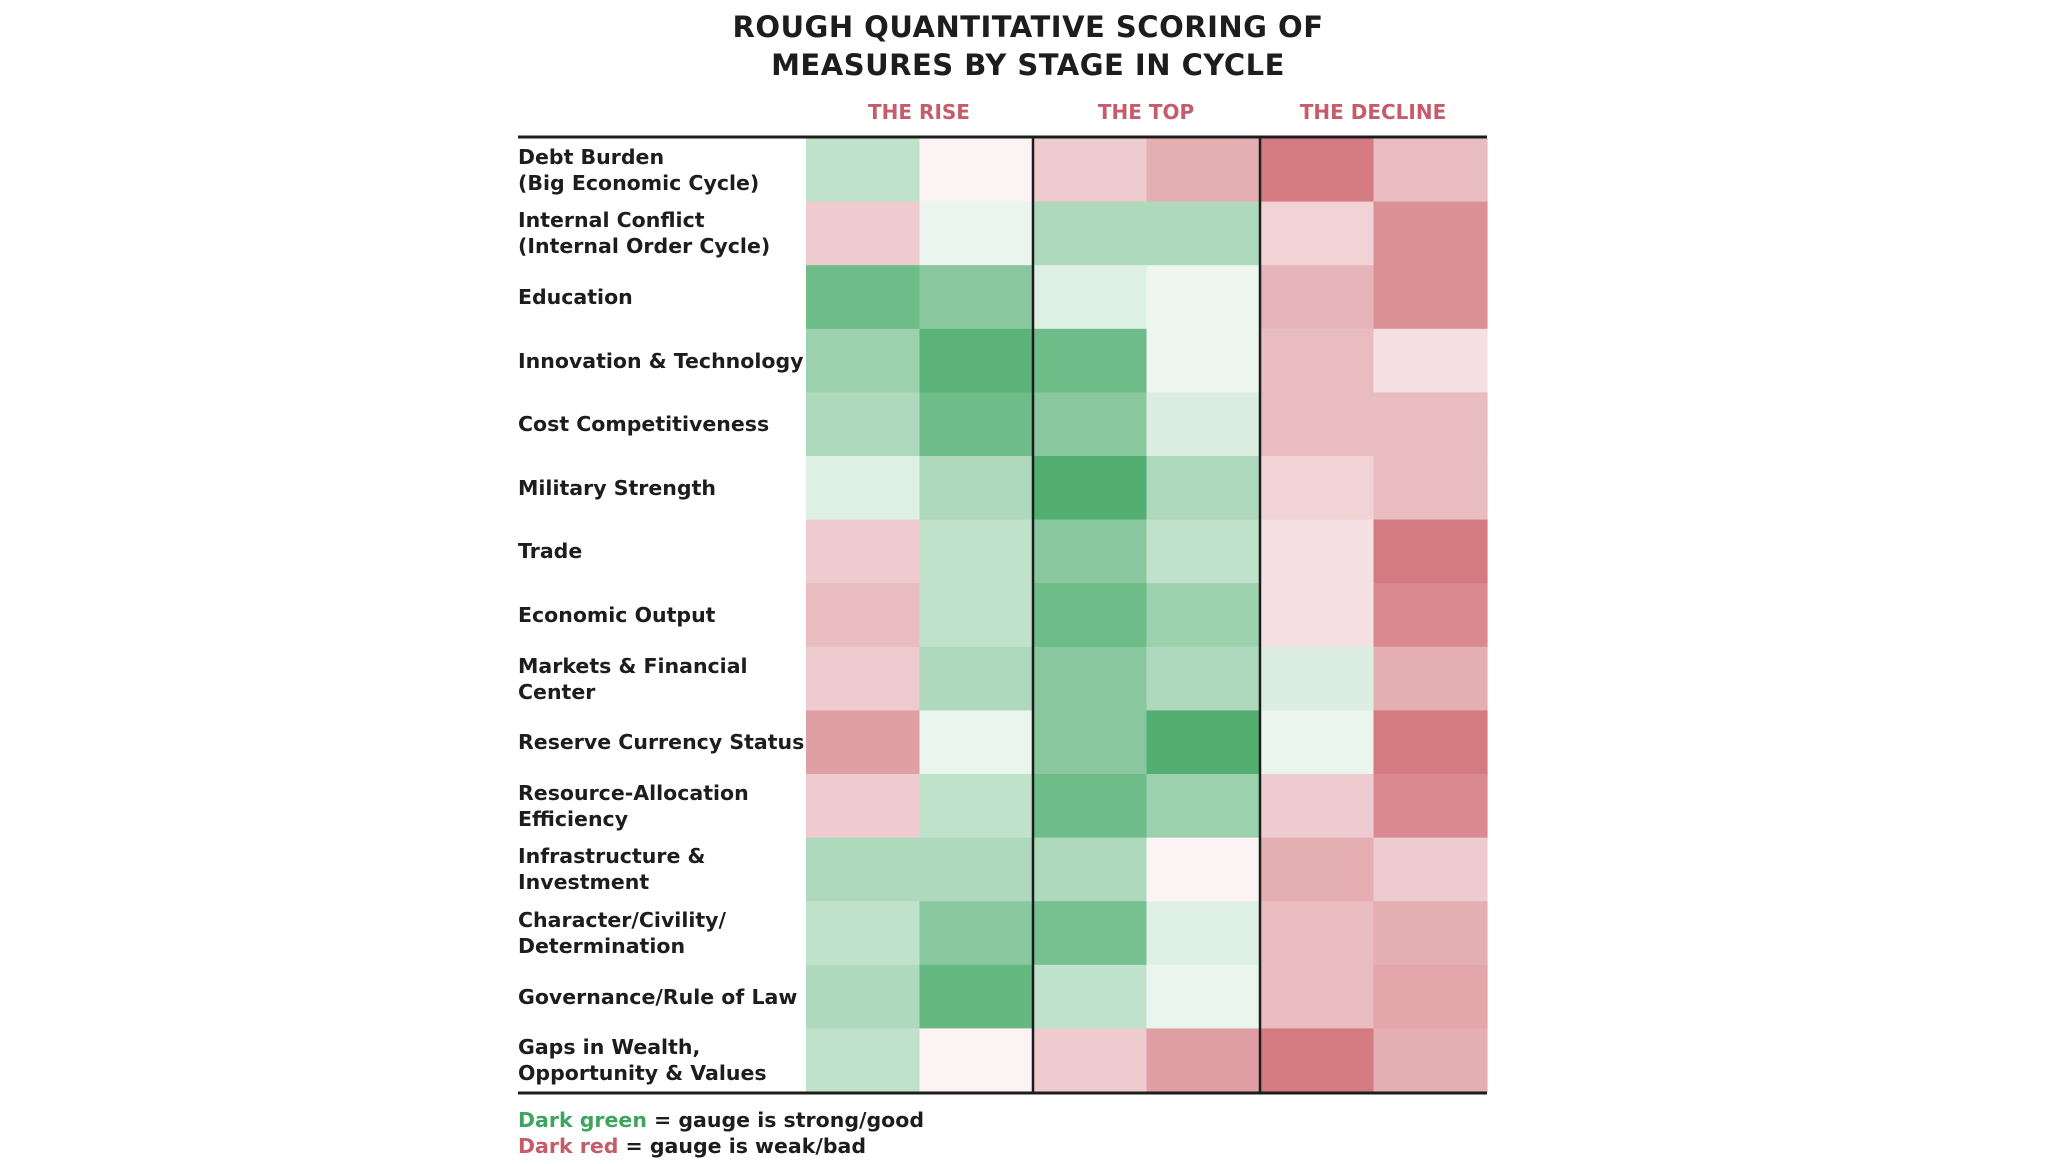 This screenshot has height=1164, width=2056. What do you see at coordinates (742, 1146) in the screenshot?
I see `legend-red-text: = gauge is weak/bad` at bounding box center [742, 1146].